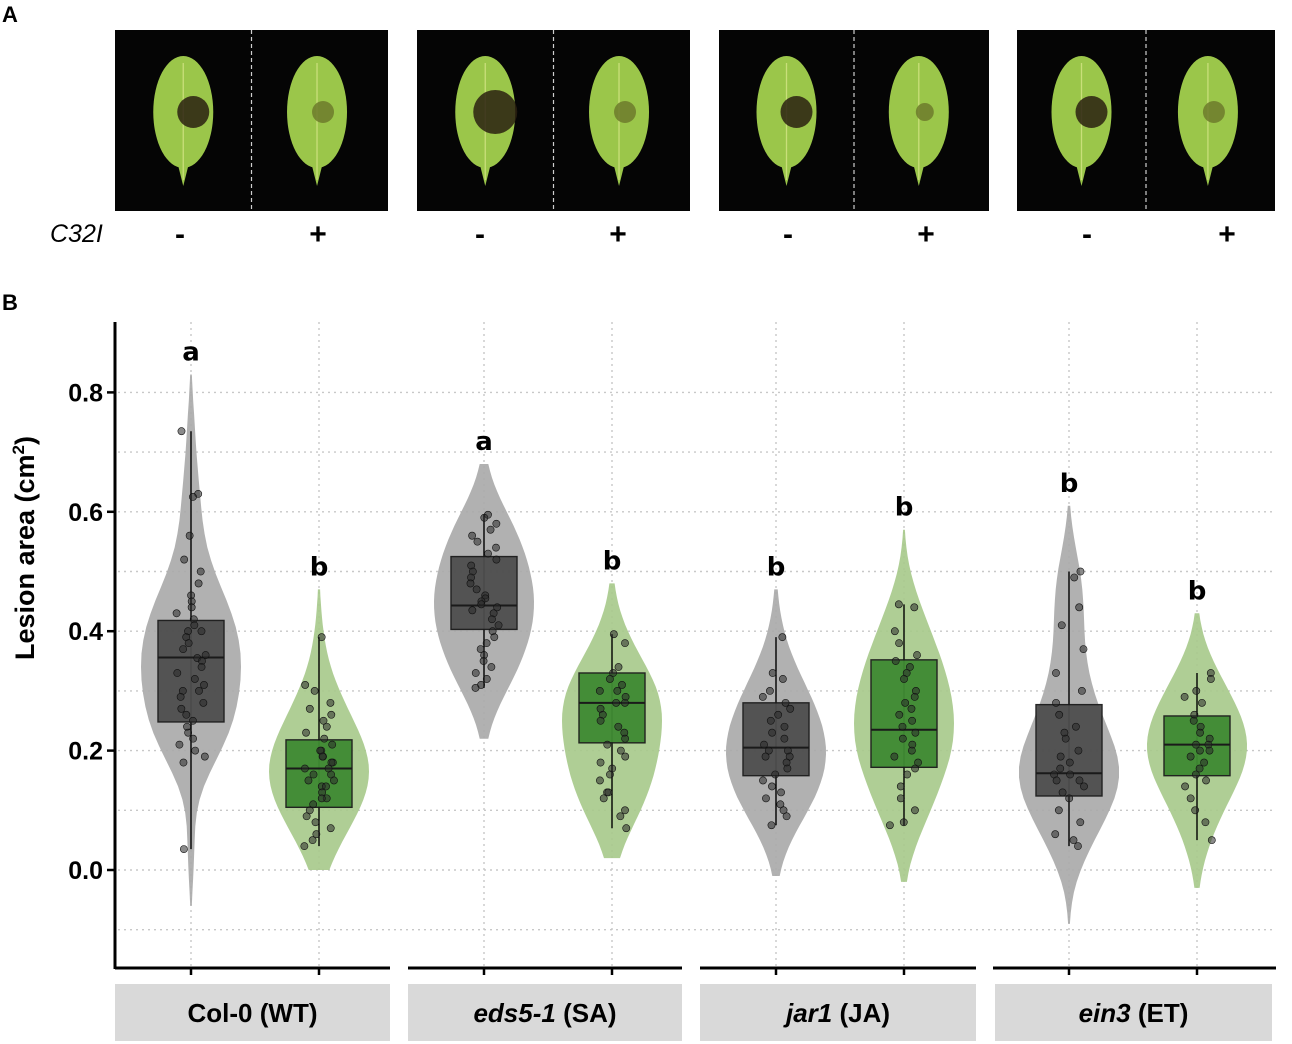 The image size is (1292, 1044). Describe the element at coordinates (586, 1013) in the screenshot. I see `facet-label-pathway: (SA)` at that location.